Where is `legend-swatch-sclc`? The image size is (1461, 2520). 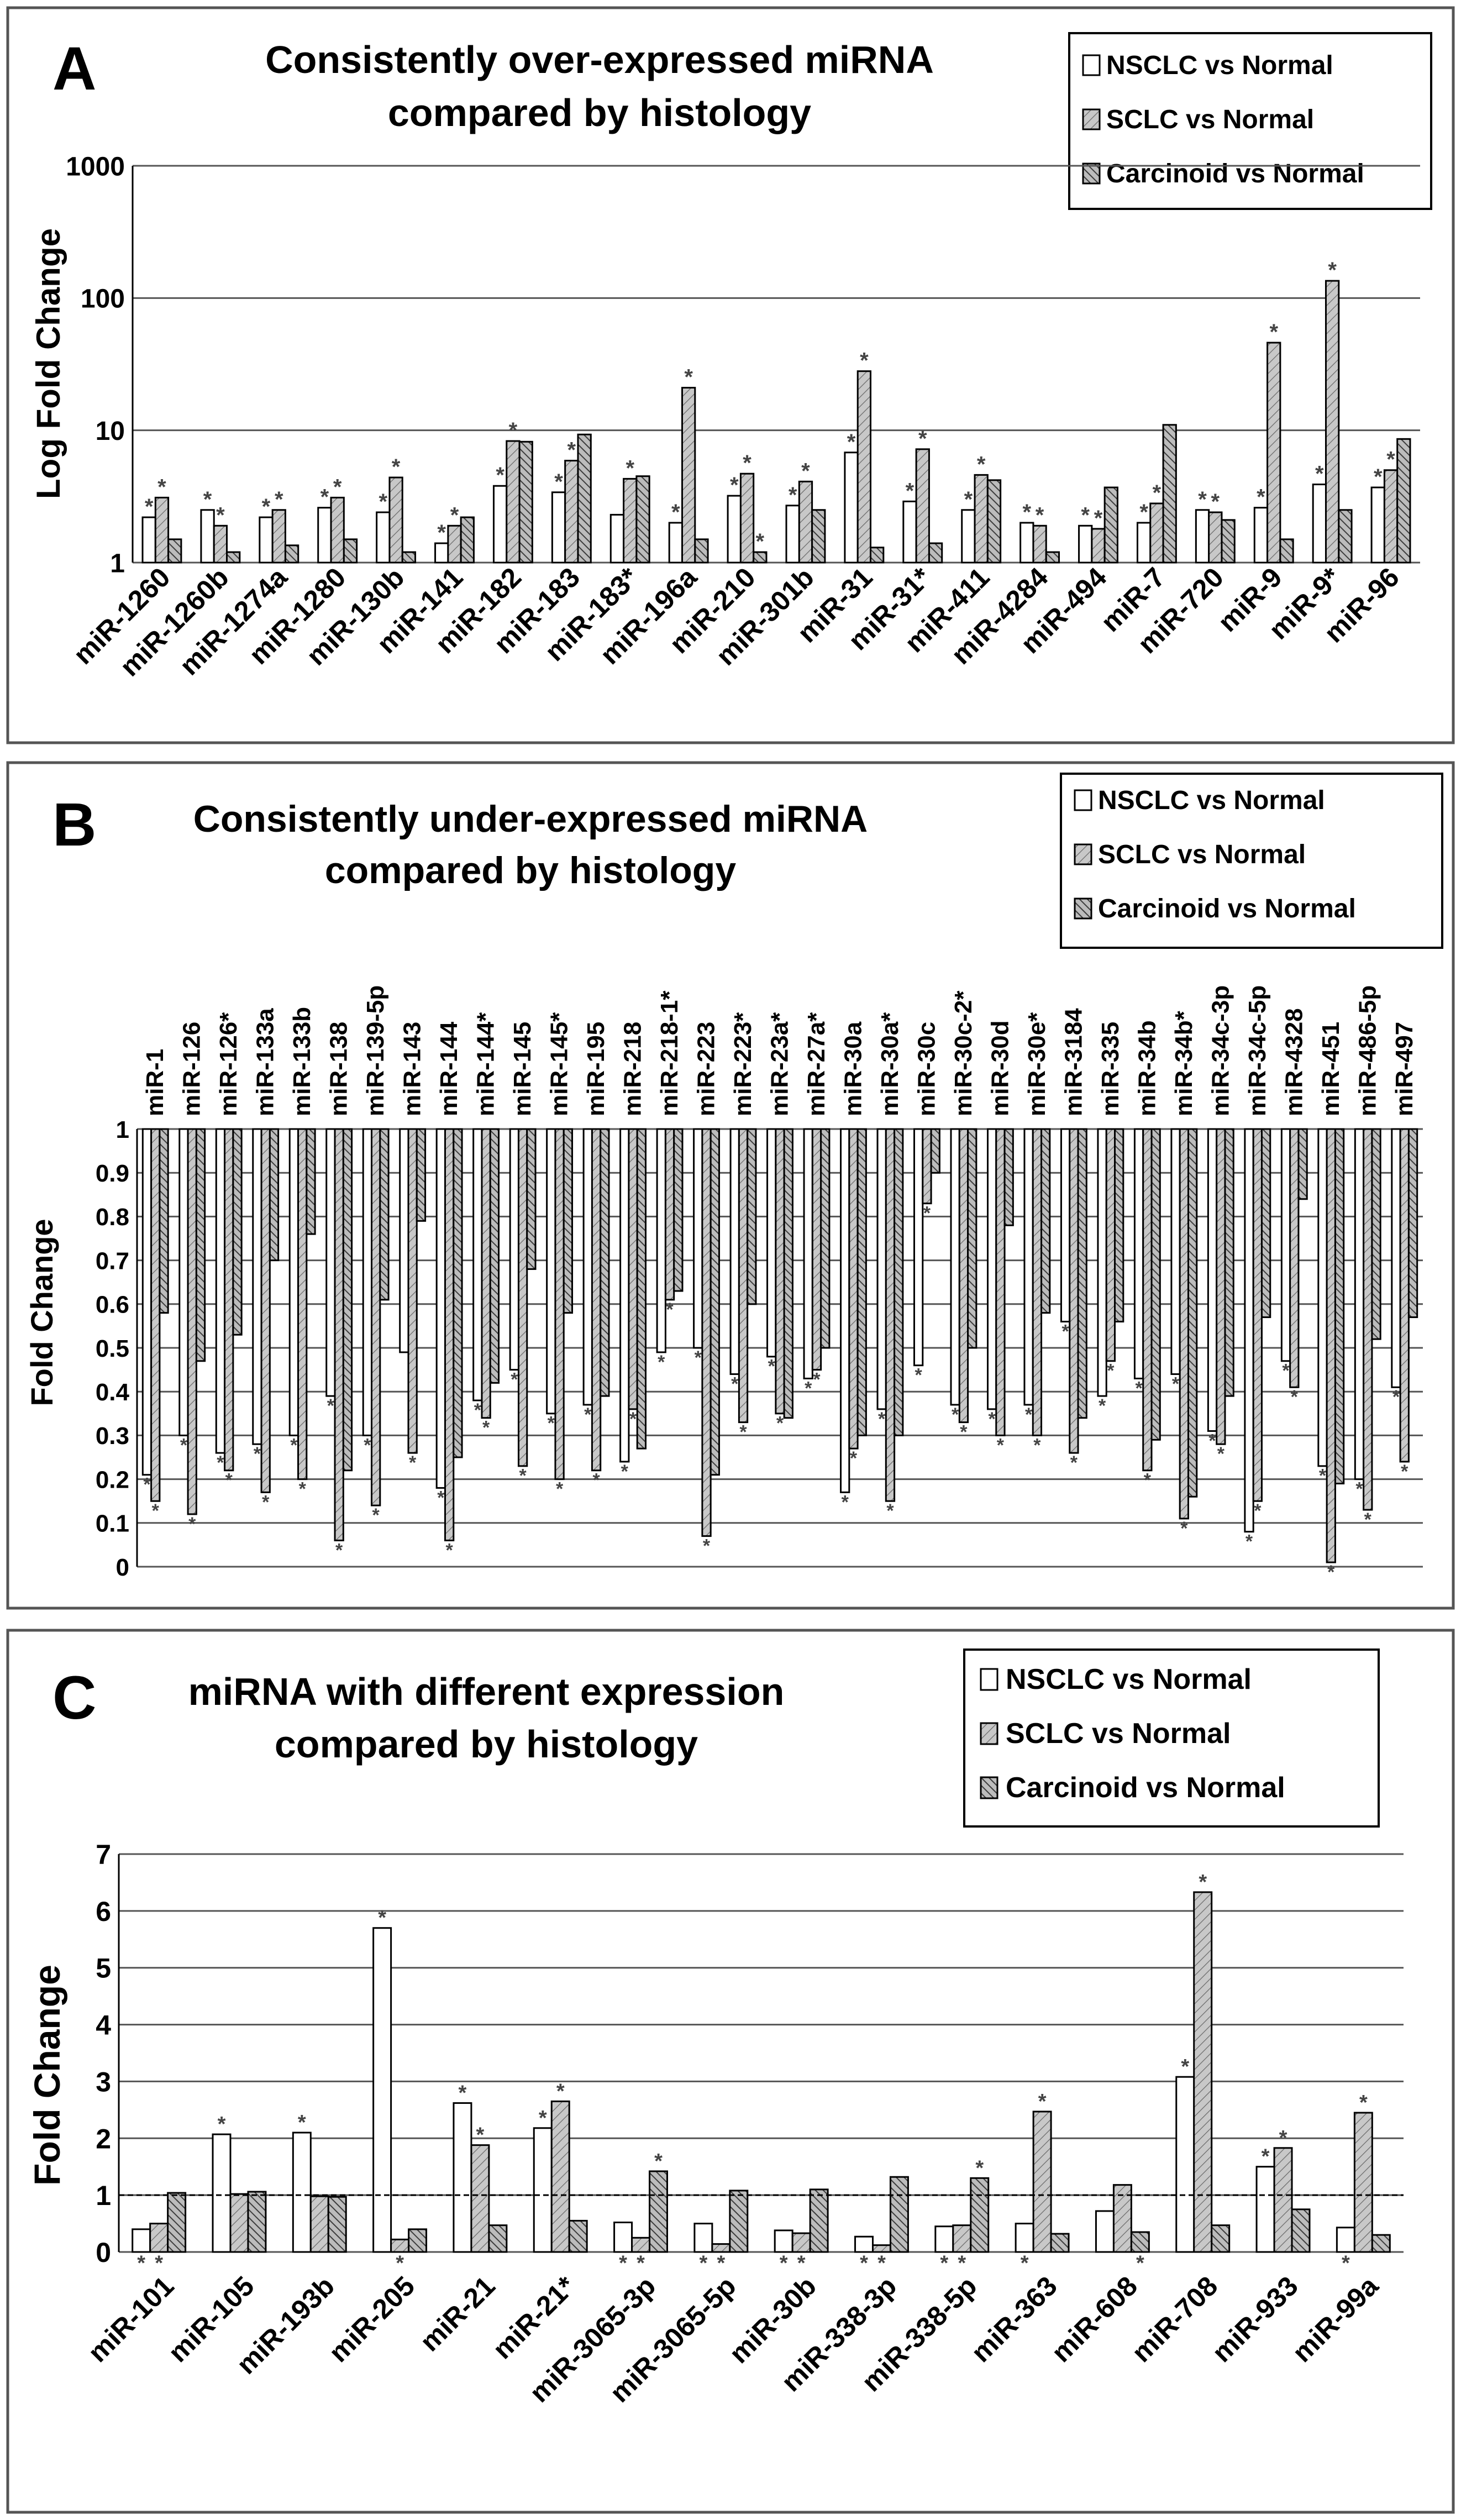 legend-swatch-sclc is located at coordinates (989, 1734).